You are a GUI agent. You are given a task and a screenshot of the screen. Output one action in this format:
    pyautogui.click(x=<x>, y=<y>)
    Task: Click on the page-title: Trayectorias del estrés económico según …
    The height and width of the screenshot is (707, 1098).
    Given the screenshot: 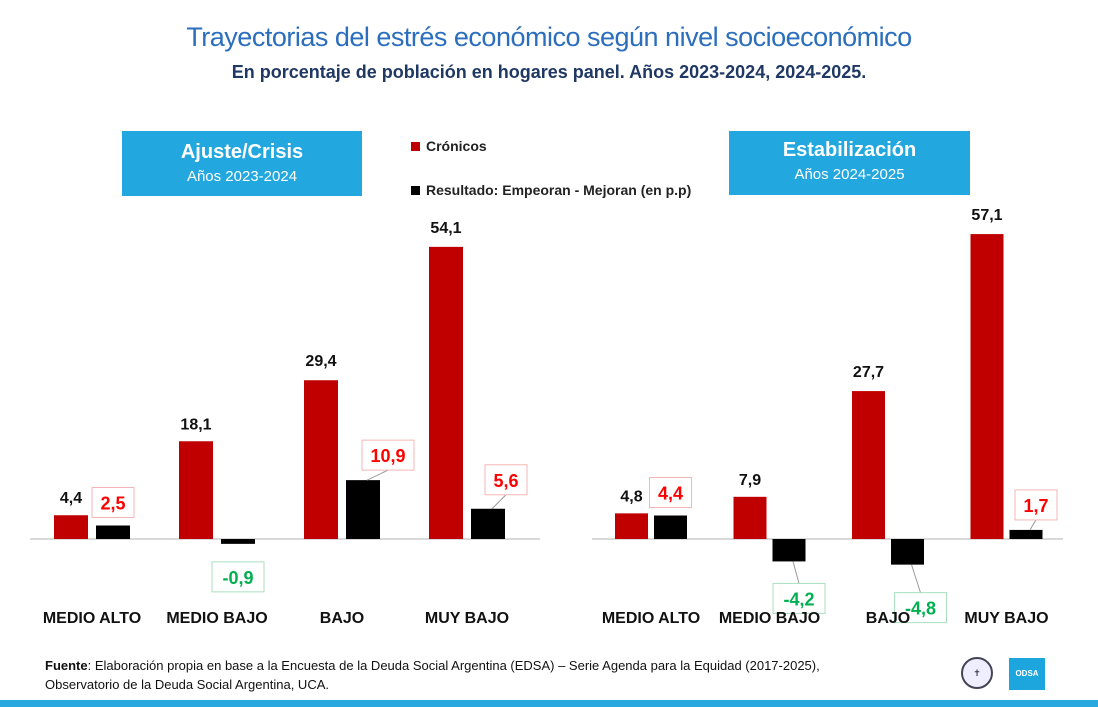 What is the action you would take?
    pyautogui.click(x=549, y=37)
    